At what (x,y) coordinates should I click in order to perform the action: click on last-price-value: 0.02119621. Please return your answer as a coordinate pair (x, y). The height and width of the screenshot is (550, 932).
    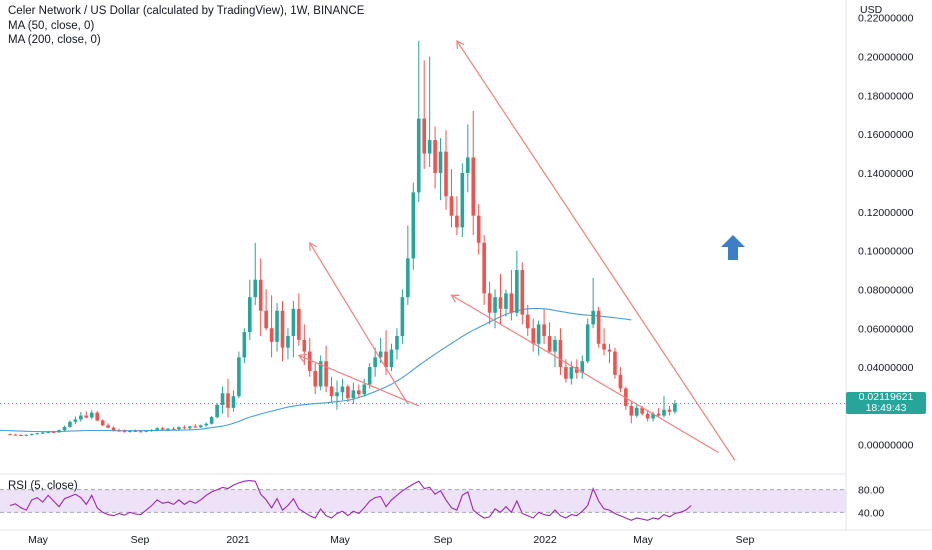
    Looking at the image, I should click on (886, 397).